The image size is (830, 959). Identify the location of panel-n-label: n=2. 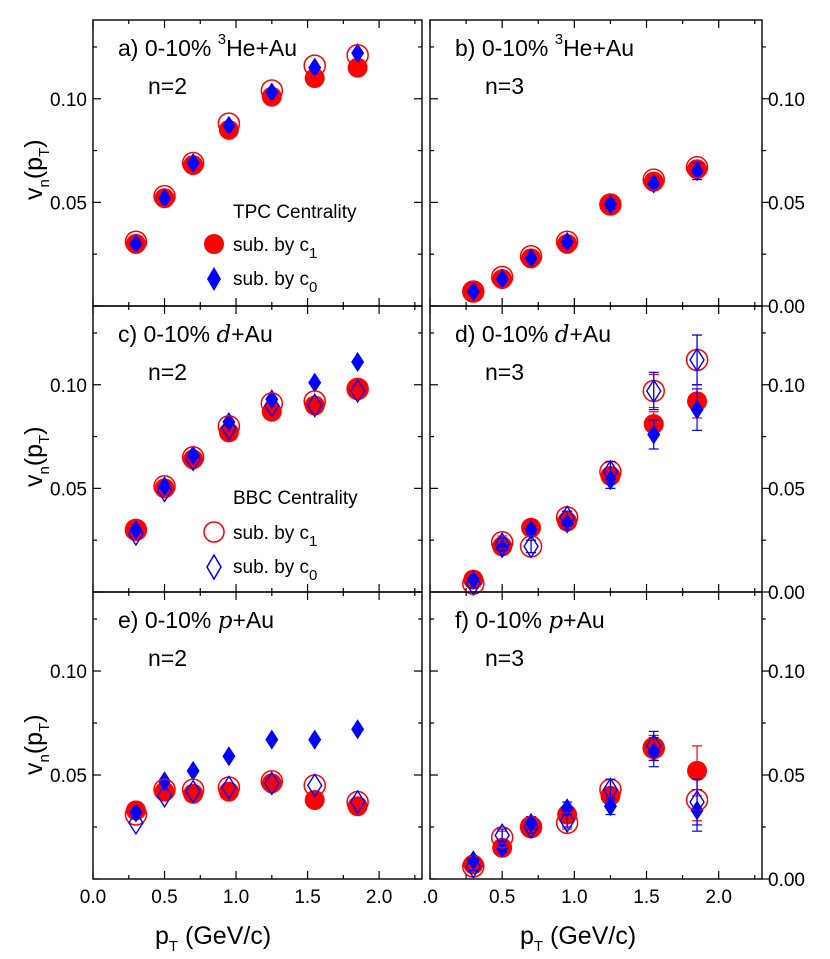
(167, 86).